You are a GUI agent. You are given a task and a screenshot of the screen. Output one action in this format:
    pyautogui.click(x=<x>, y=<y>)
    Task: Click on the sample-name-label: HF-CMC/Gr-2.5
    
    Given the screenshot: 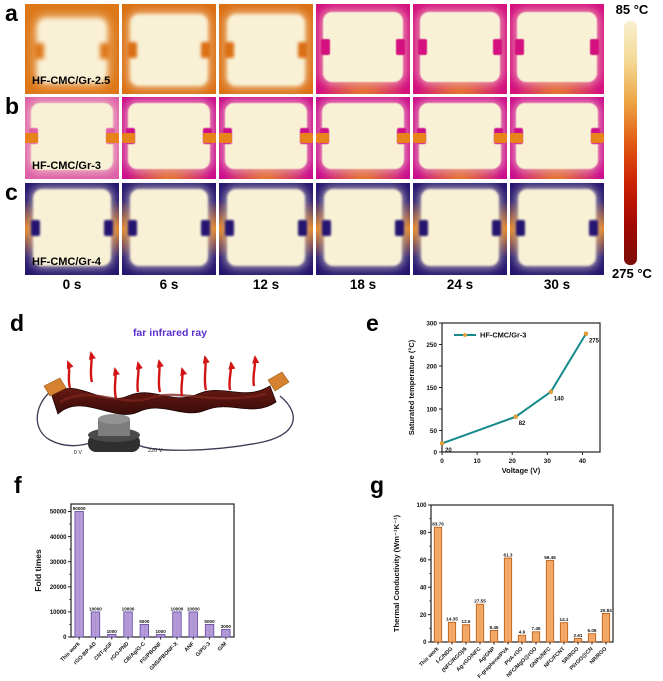 What is the action you would take?
    pyautogui.click(x=71, y=81)
    